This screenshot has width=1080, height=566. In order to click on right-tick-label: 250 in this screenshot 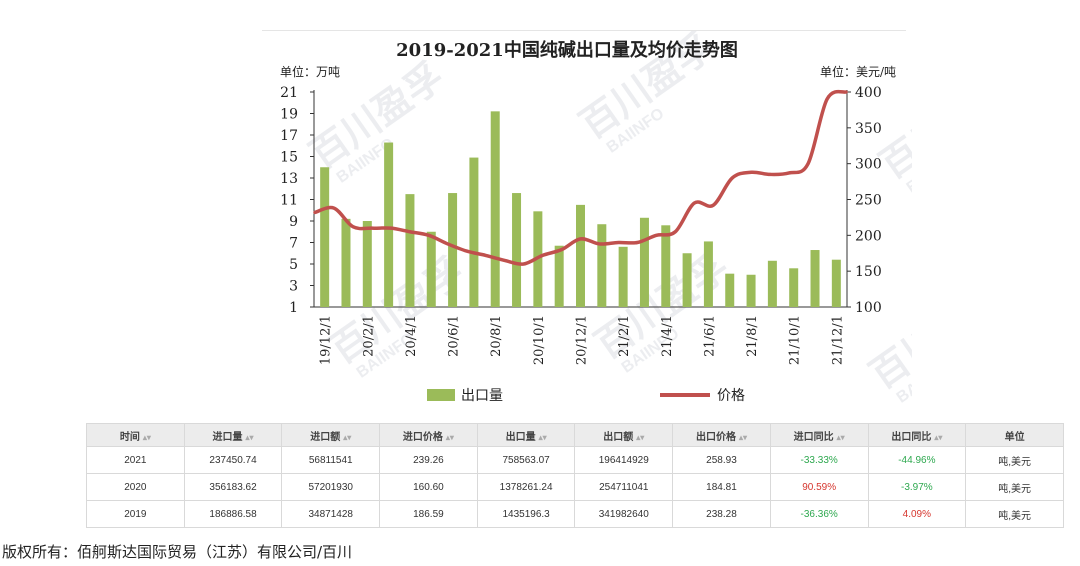, I will do `click(868, 201)`.